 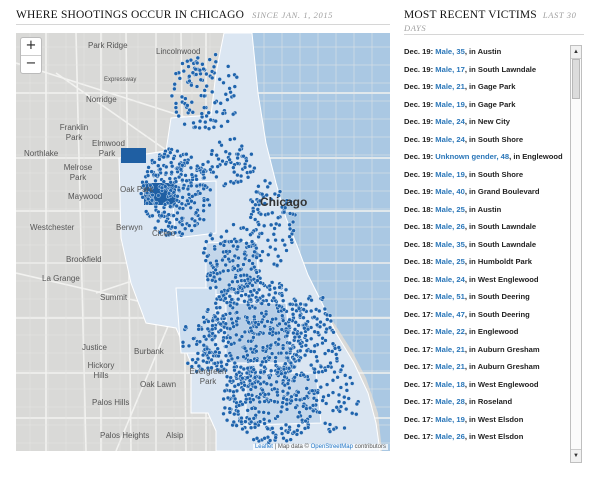 I want to click on victim-location: Gage Park, so click(x=496, y=86).